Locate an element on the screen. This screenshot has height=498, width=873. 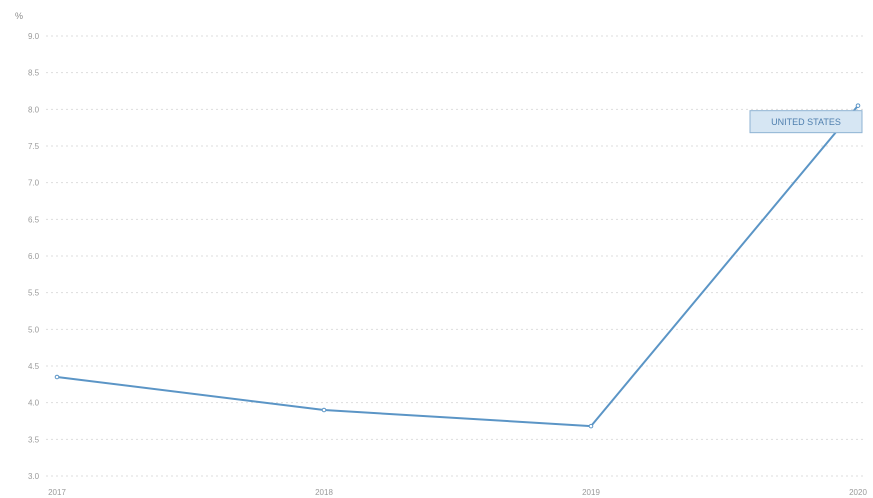
series-end-label: UNITED STATES is located at coordinates (806, 122).